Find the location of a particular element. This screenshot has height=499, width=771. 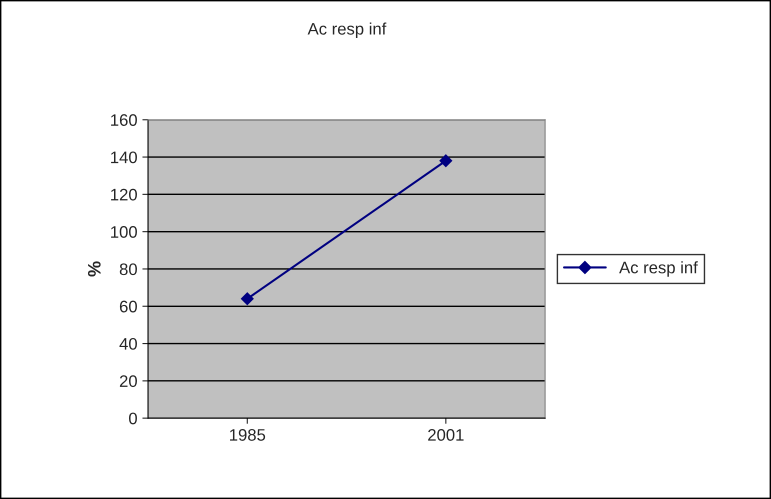

chart-title: Ac resp inf is located at coordinates (347, 30).